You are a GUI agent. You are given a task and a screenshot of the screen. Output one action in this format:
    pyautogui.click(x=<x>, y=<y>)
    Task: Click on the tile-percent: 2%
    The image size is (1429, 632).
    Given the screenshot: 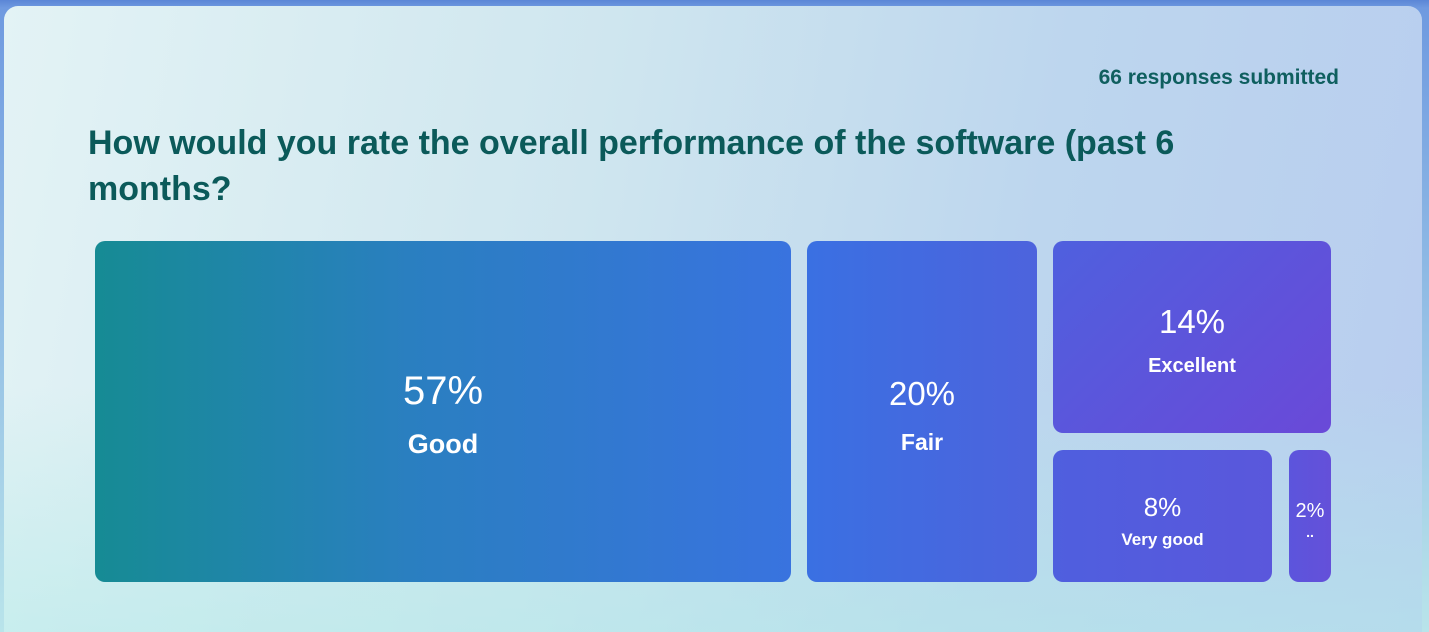 What is the action you would take?
    pyautogui.click(x=1310, y=511)
    